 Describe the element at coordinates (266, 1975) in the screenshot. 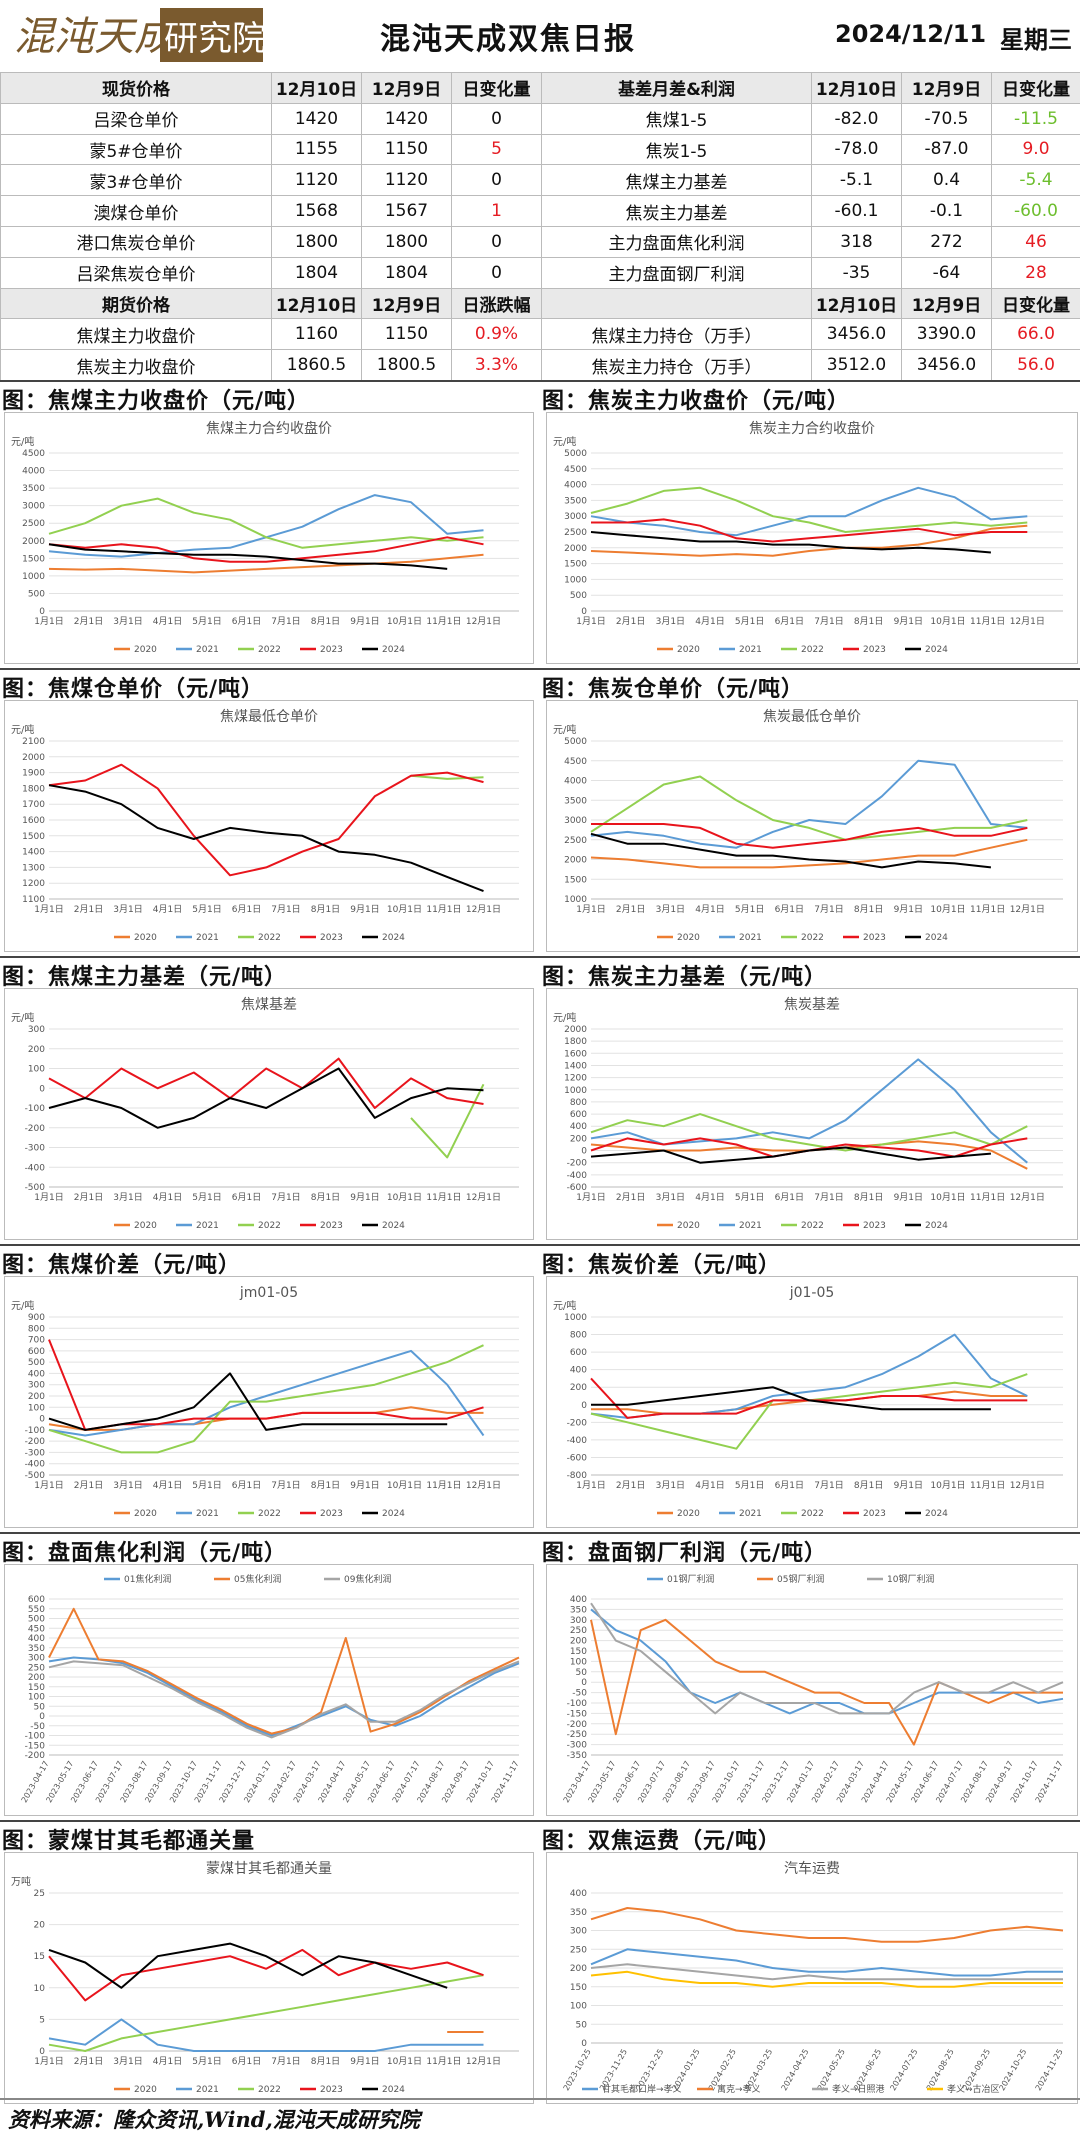

I see `series-line-2023` at that location.